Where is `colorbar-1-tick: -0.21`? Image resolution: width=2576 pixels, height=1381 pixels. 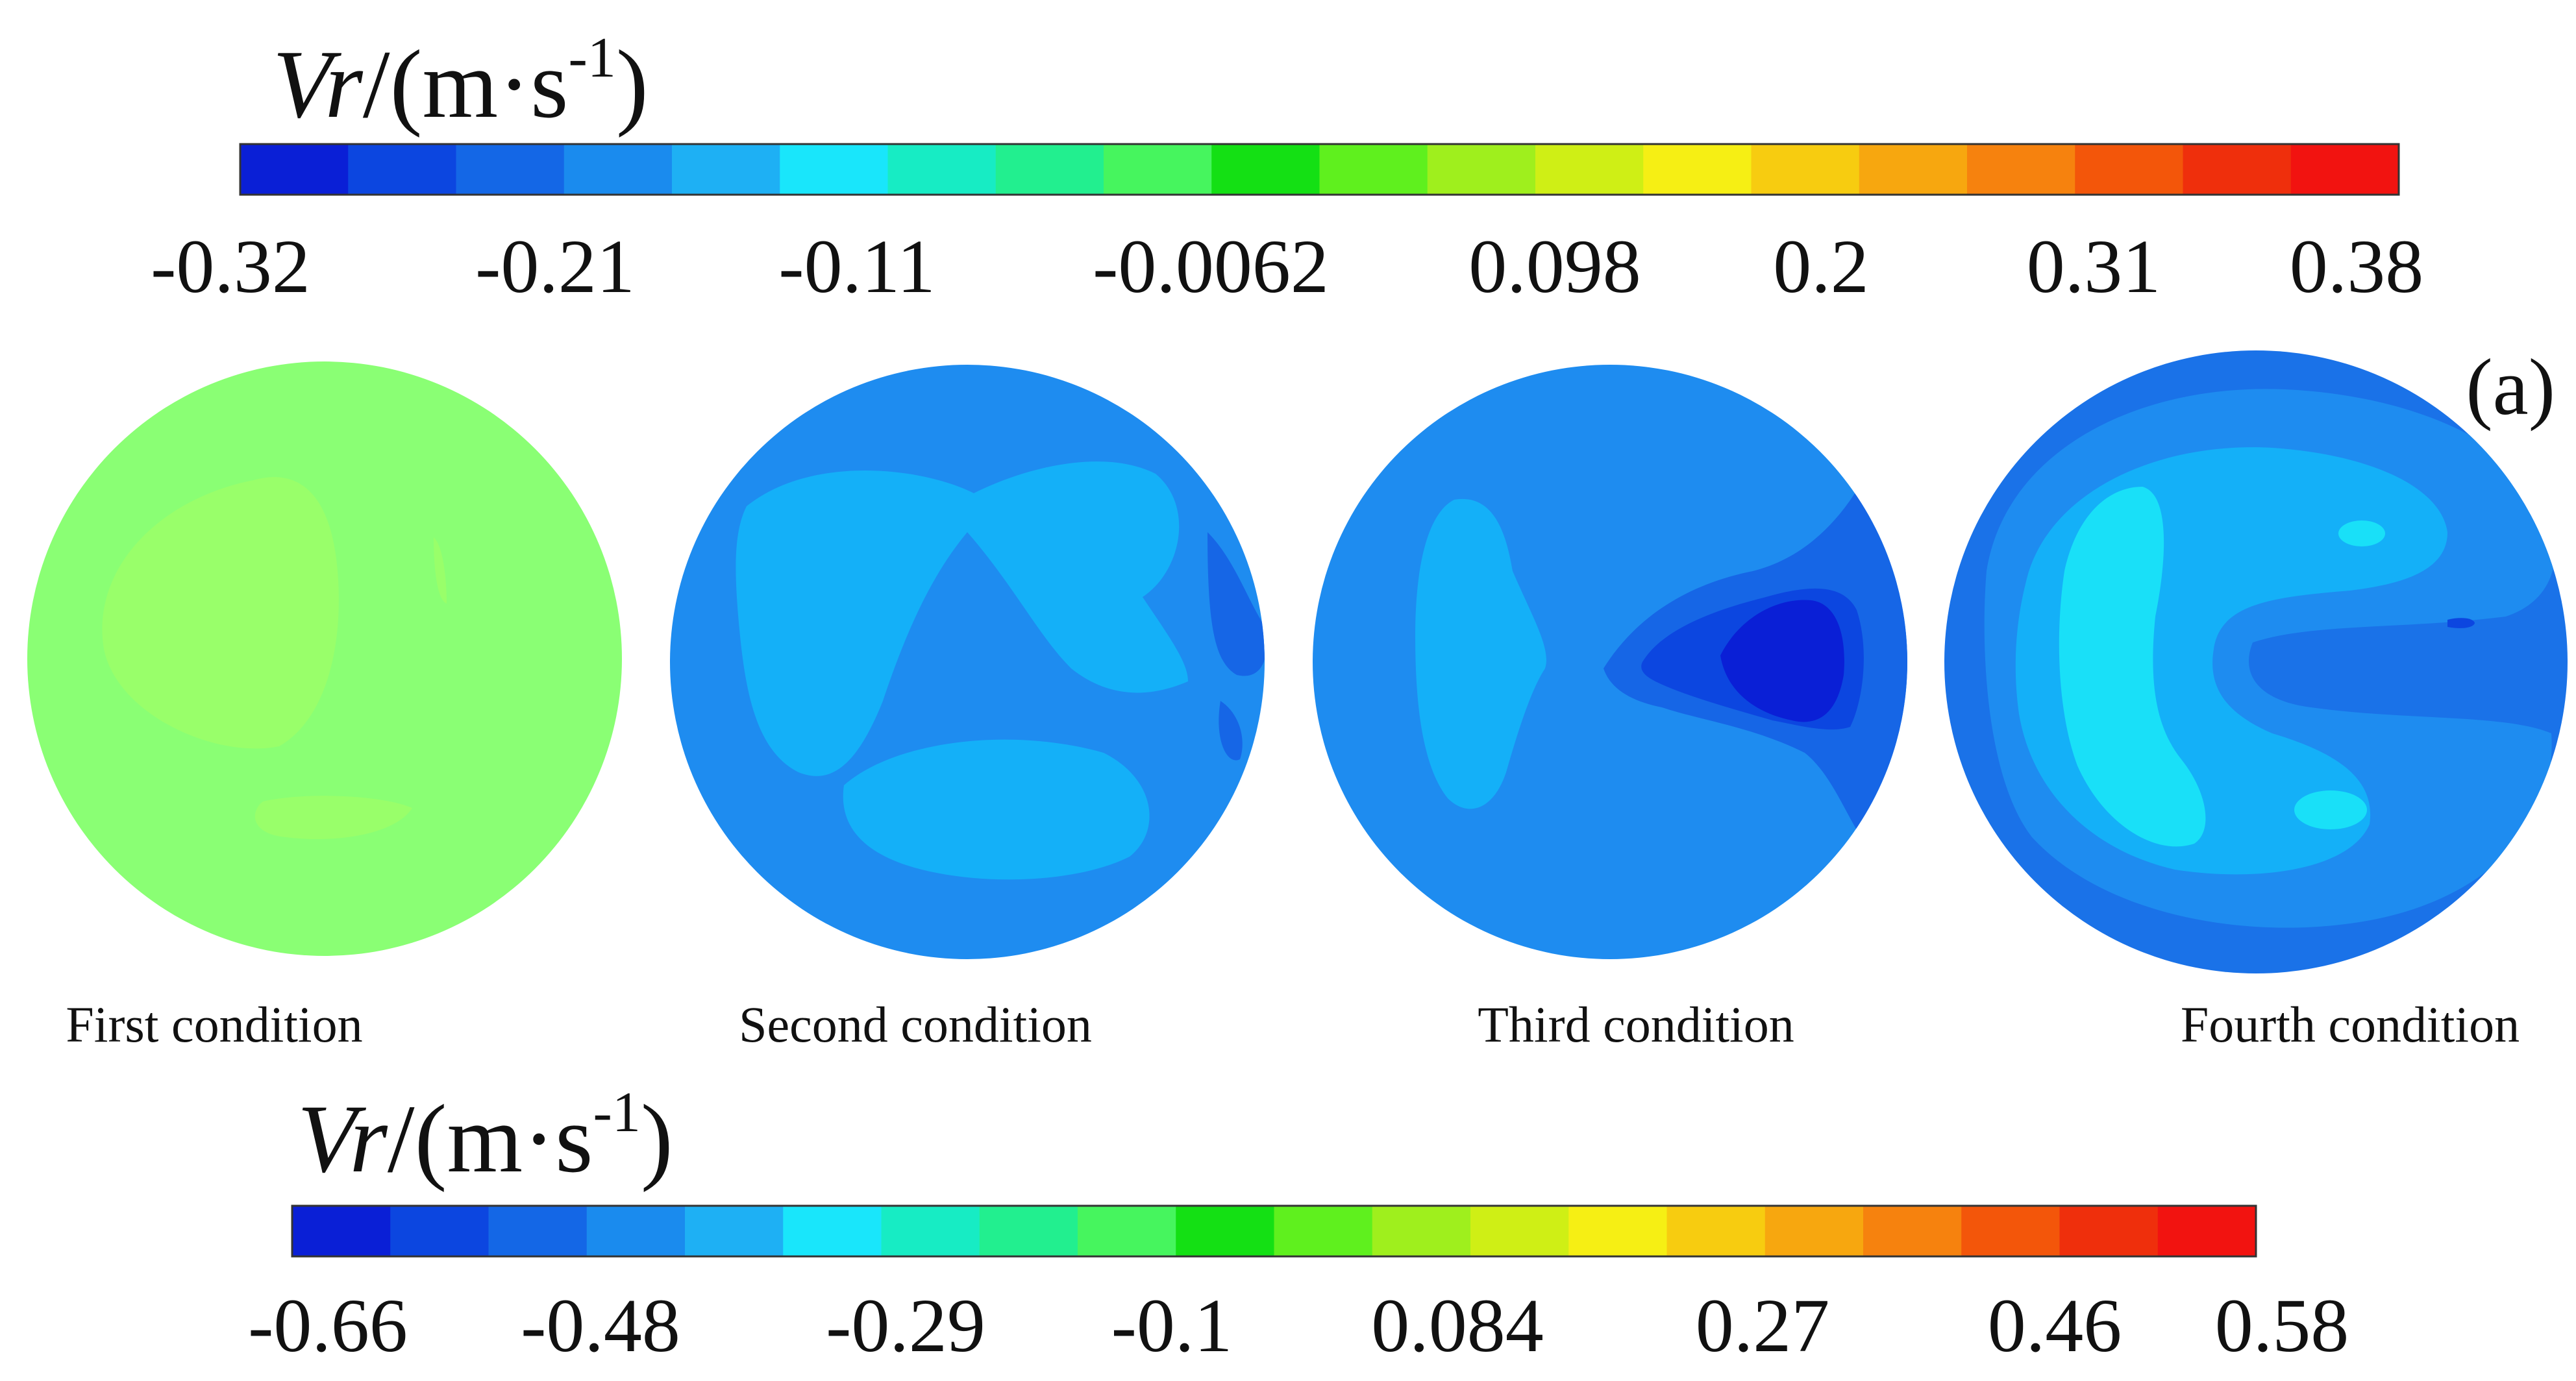
colorbar-1-tick: -0.21 is located at coordinates (555, 266).